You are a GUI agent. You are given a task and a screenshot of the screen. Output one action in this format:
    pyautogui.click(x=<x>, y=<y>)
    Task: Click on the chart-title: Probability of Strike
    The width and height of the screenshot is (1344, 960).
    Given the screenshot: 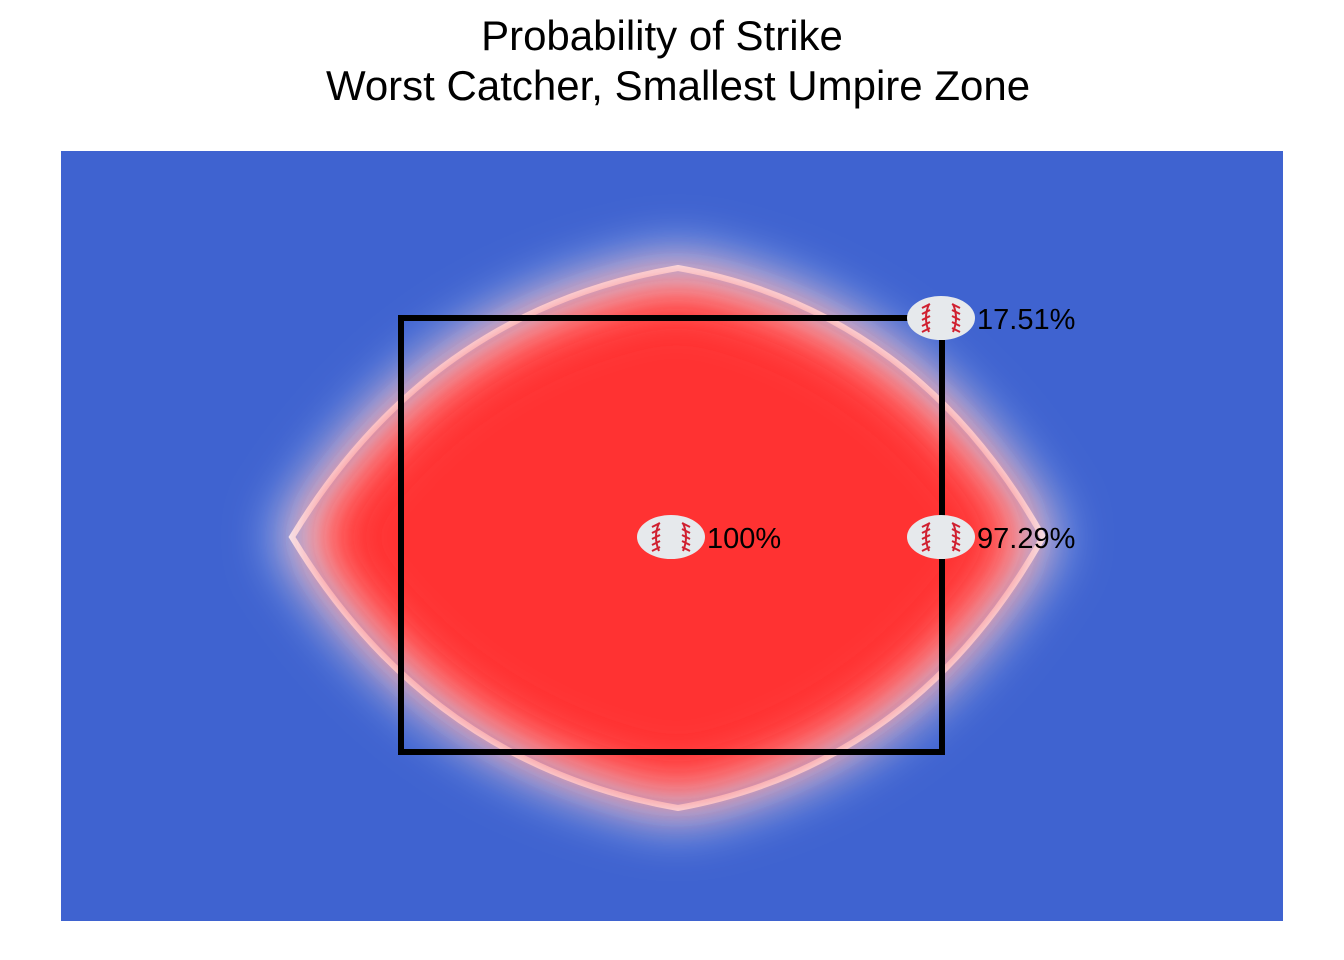 What is the action you would take?
    pyautogui.click(x=662, y=35)
    